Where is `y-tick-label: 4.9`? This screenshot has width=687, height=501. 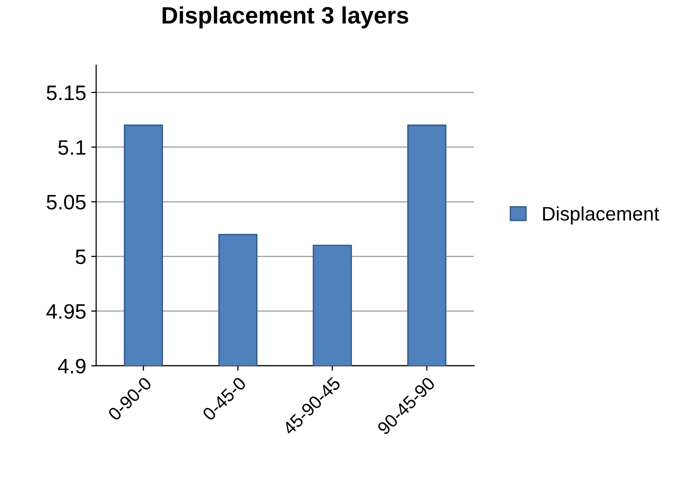 y-tick-label: 4.9 is located at coordinates (72, 366).